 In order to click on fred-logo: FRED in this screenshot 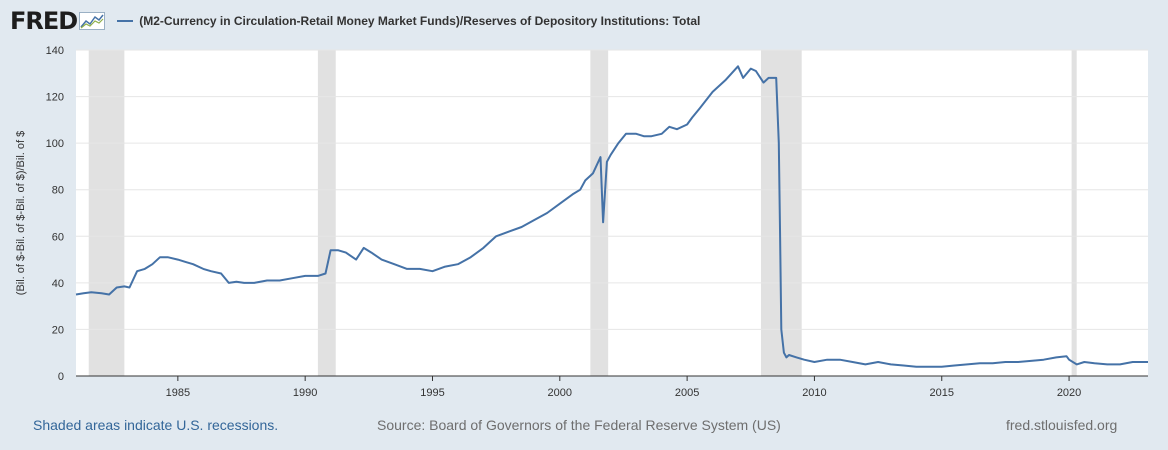, I will do `click(58, 21)`.